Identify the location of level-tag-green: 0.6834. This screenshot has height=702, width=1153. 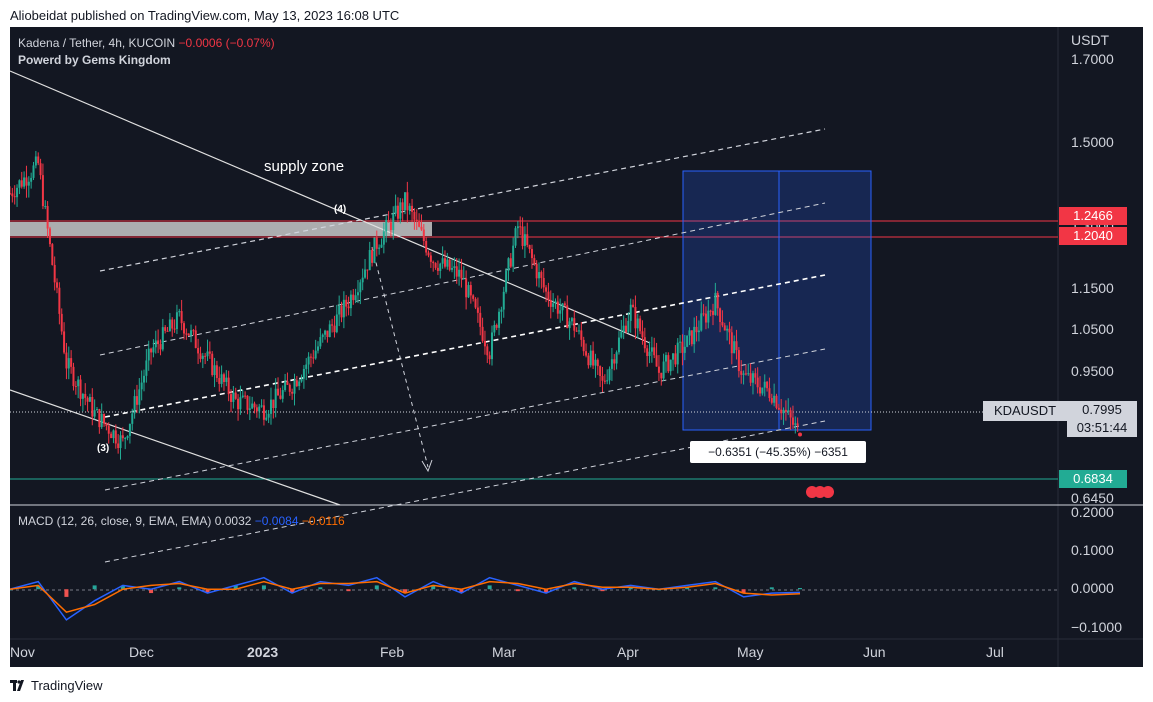
(1093, 479).